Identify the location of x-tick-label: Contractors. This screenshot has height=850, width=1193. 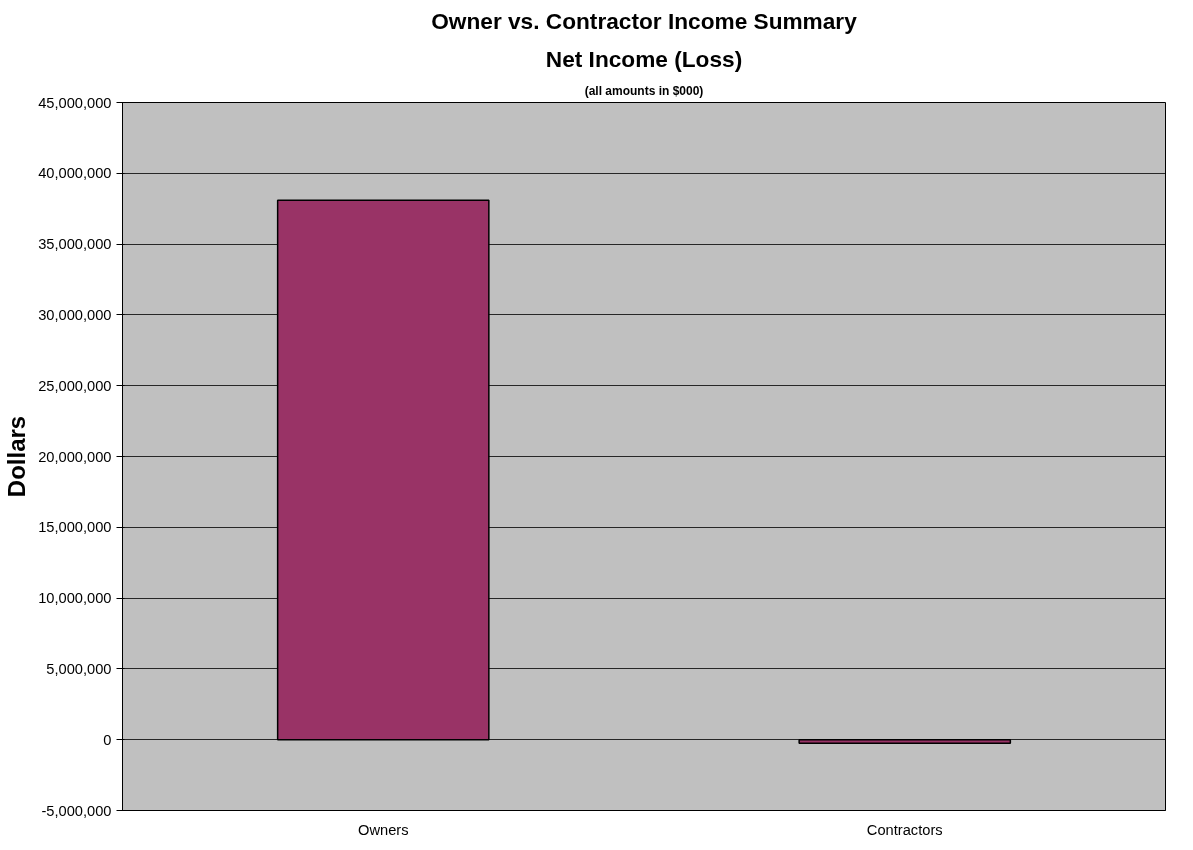
(904, 829).